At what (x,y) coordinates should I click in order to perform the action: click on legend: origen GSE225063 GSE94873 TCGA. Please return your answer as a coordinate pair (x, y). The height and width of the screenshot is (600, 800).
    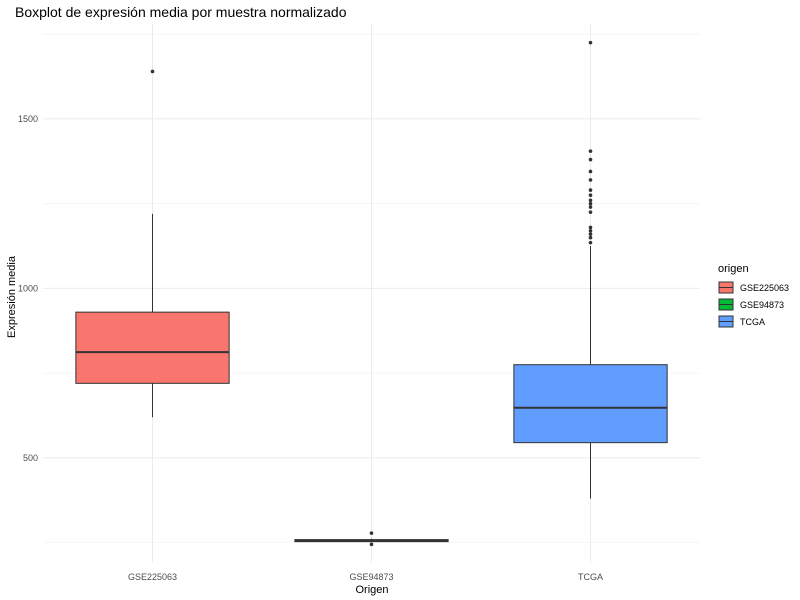
    Looking at the image, I should click on (753, 295).